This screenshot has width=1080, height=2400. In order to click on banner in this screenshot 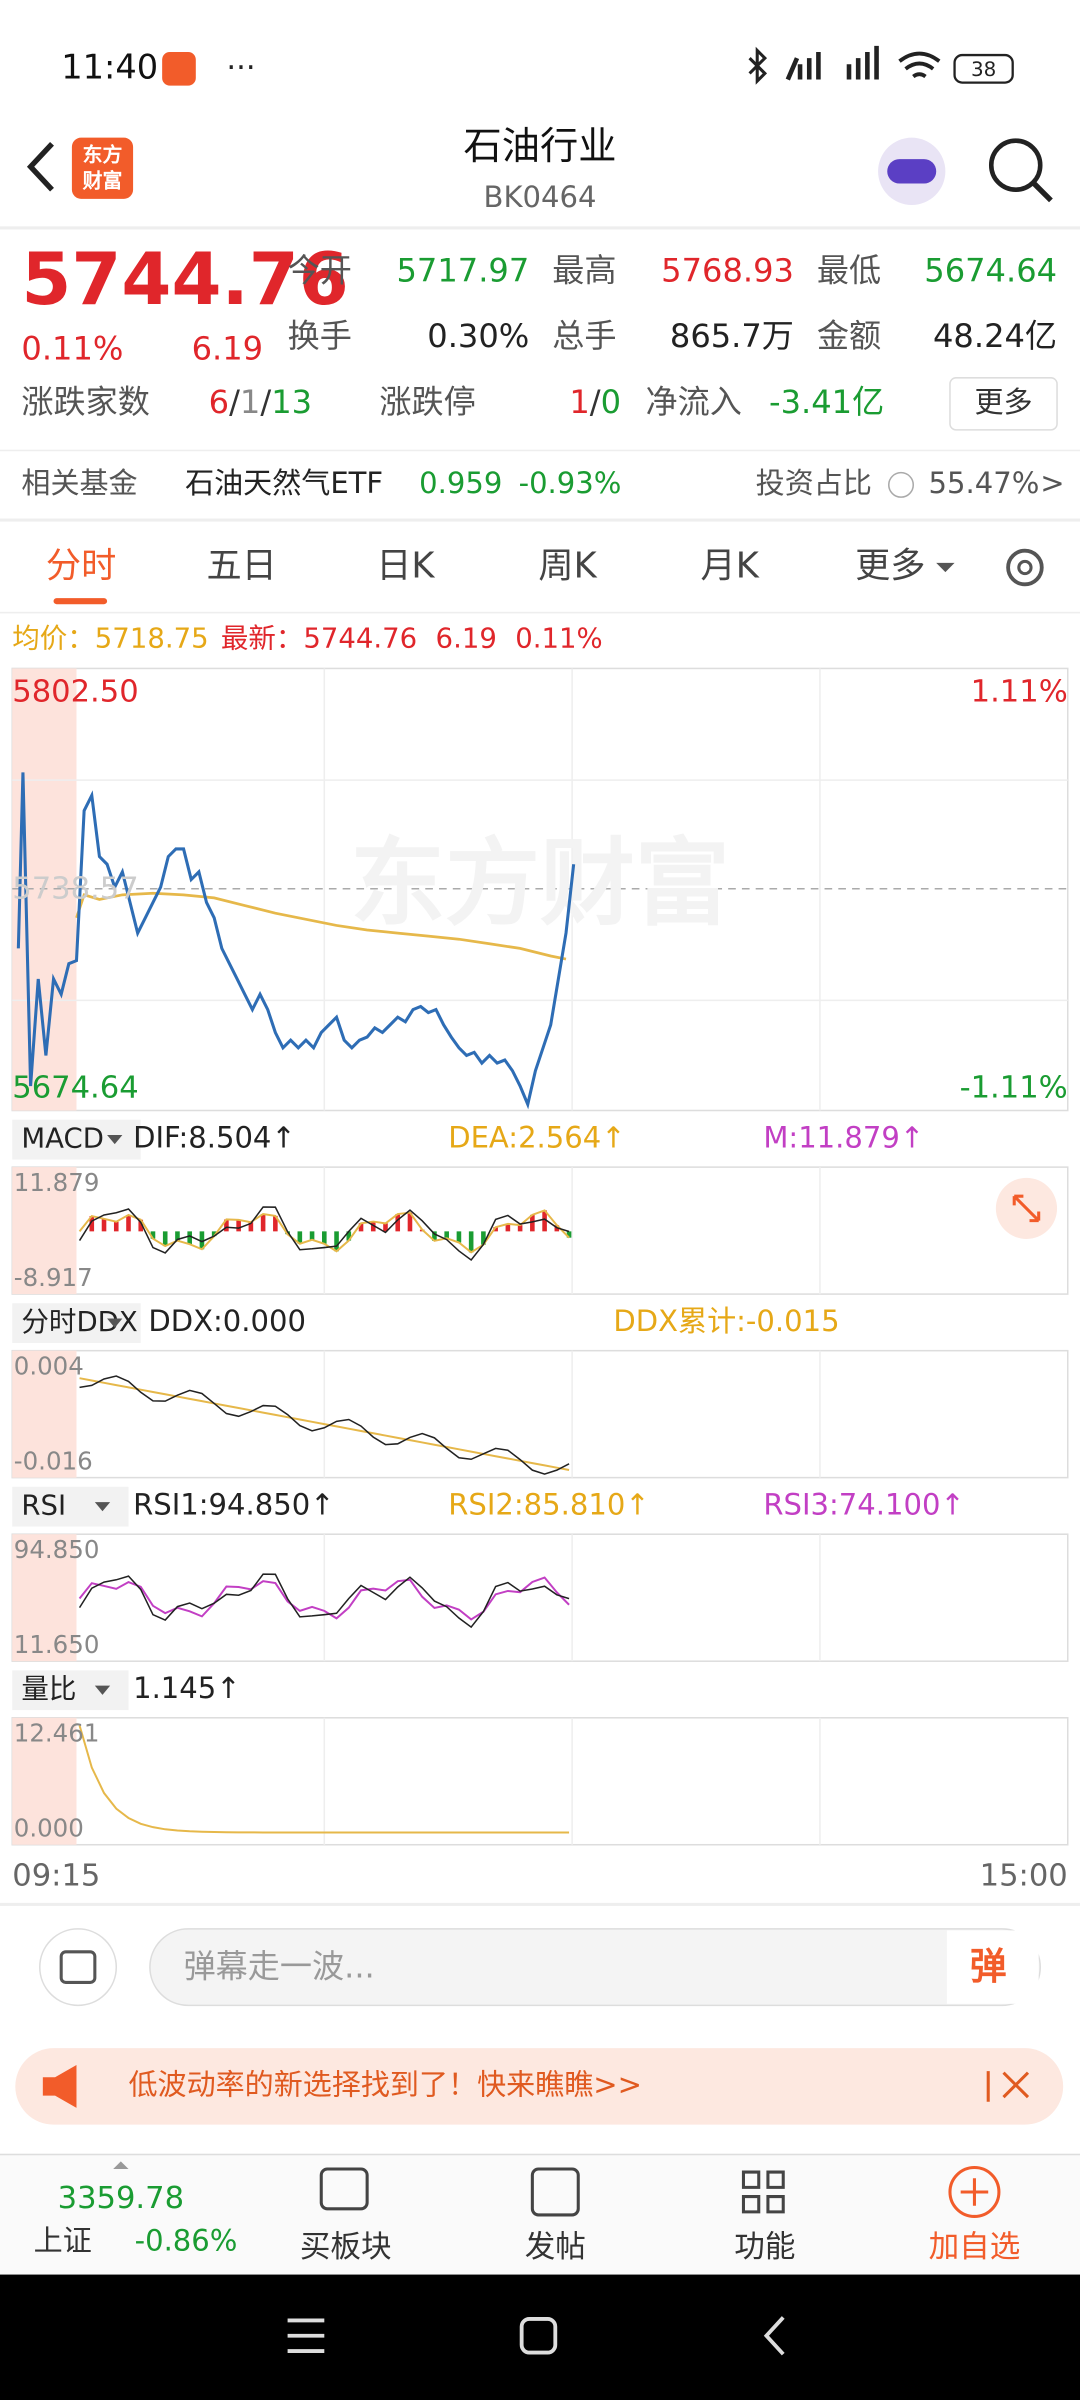, I will do `click(539, 2086)`.